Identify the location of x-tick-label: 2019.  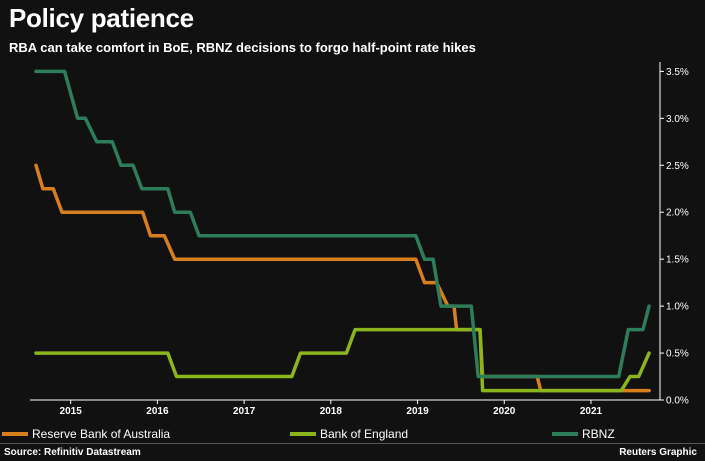
(417, 411).